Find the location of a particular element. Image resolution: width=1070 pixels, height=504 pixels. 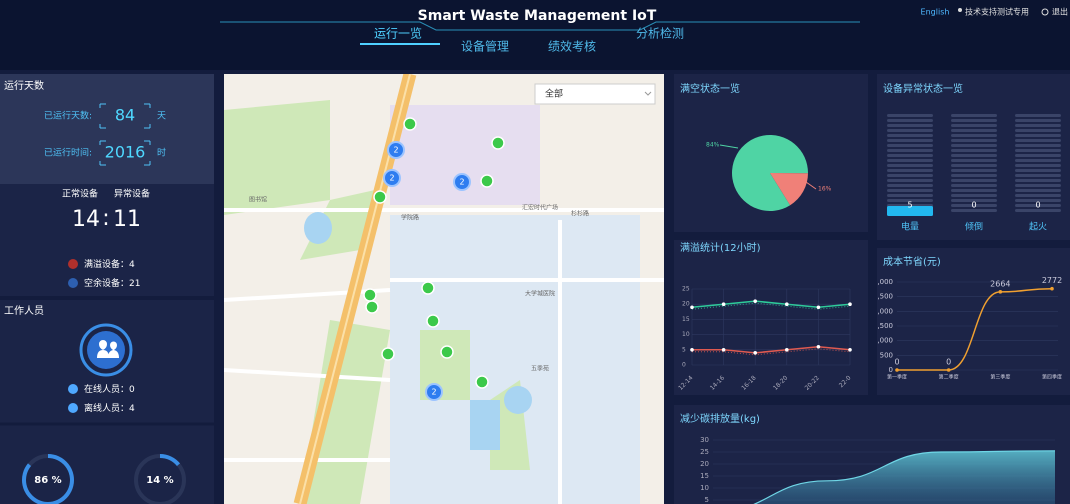

section-title: 工作人员 is located at coordinates (24, 311).